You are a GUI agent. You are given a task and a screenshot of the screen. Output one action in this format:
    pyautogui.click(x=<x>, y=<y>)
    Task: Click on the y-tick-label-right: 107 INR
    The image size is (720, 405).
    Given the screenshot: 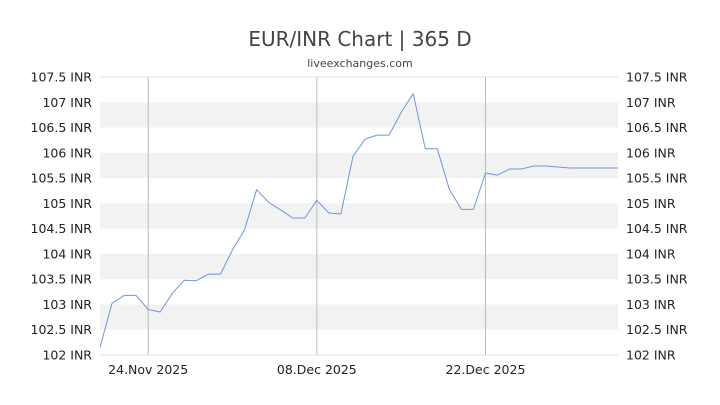 What is the action you would take?
    pyautogui.click(x=651, y=102)
    